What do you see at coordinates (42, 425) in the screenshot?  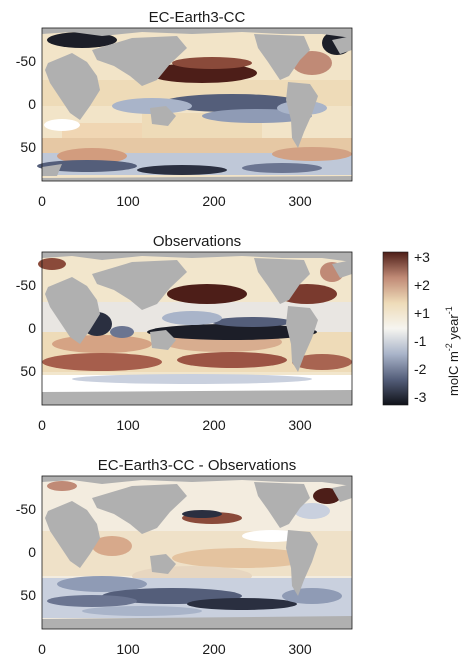 I see `panel-2-xtick-0: 0` at bounding box center [42, 425].